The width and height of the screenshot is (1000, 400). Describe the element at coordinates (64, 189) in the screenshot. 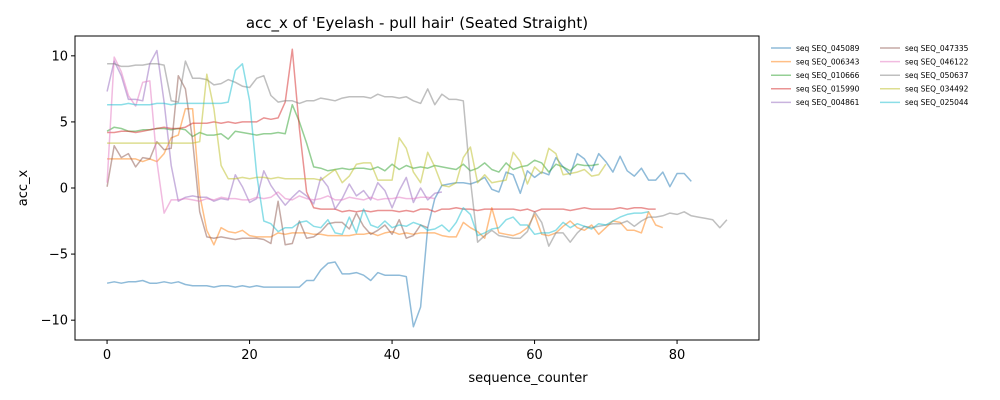

I see `y-tick-label: 0` at that location.